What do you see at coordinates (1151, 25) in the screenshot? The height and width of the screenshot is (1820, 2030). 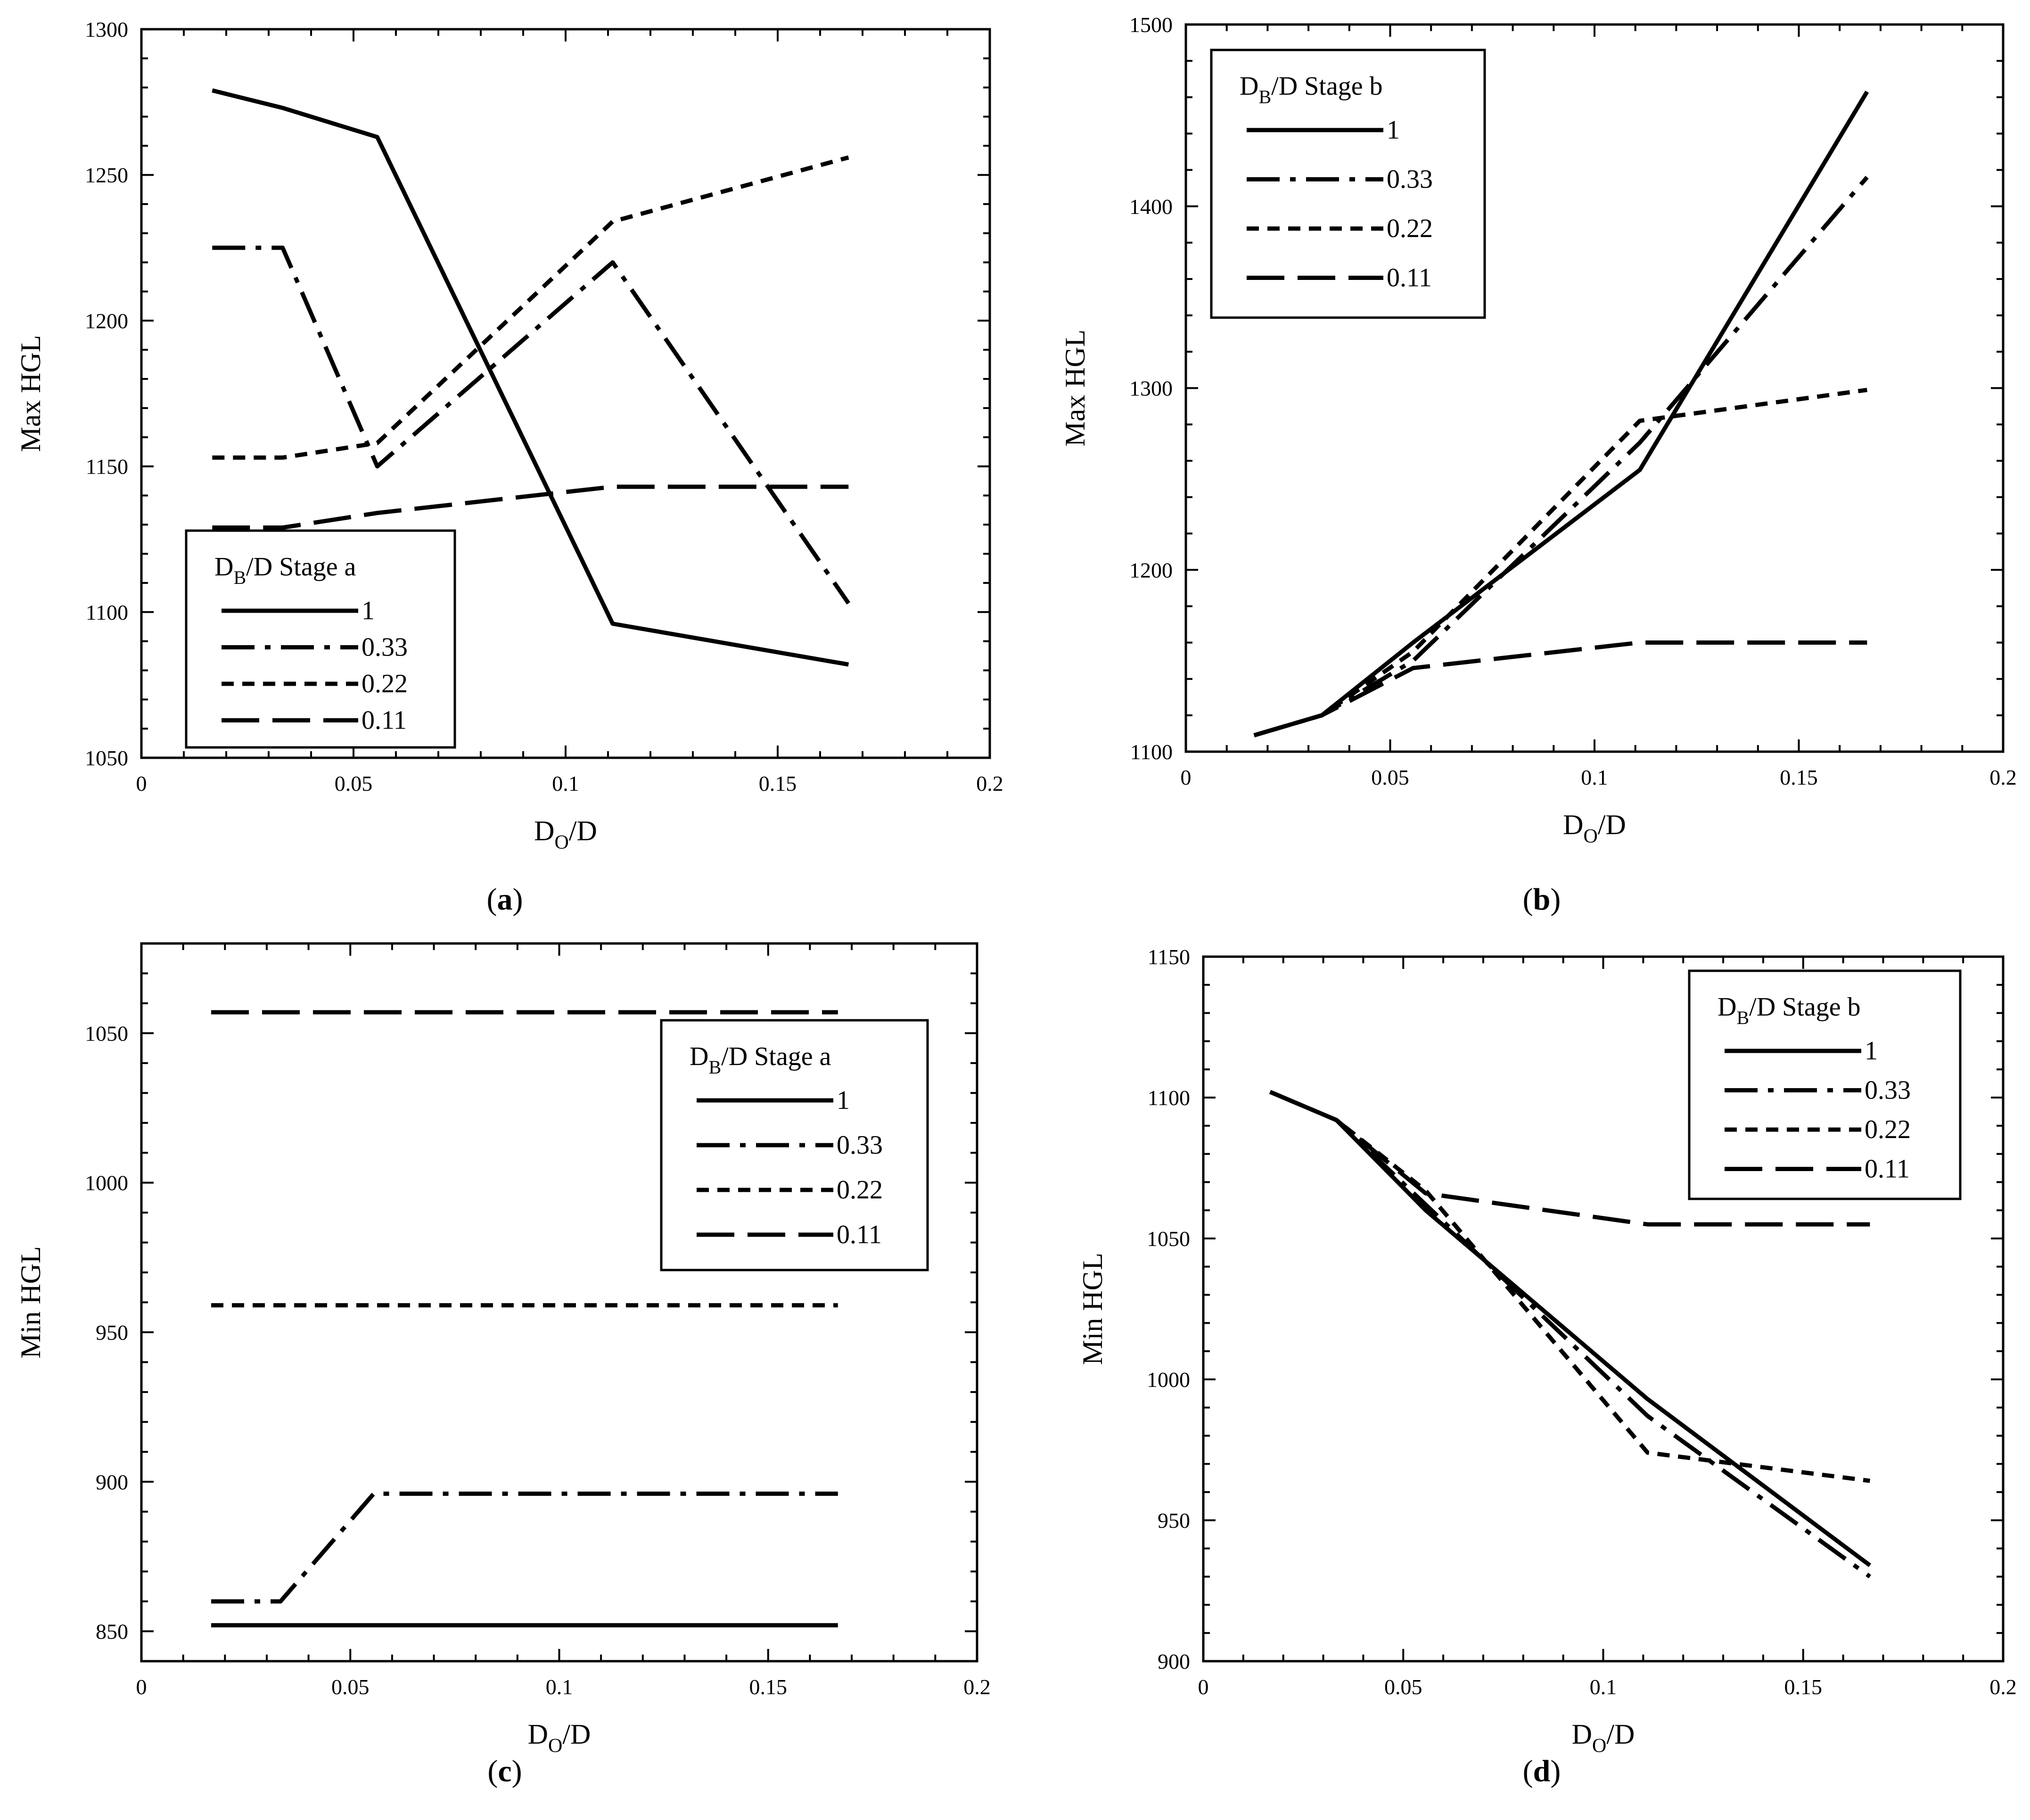 I see `y-tick-label: 1500` at bounding box center [1151, 25].